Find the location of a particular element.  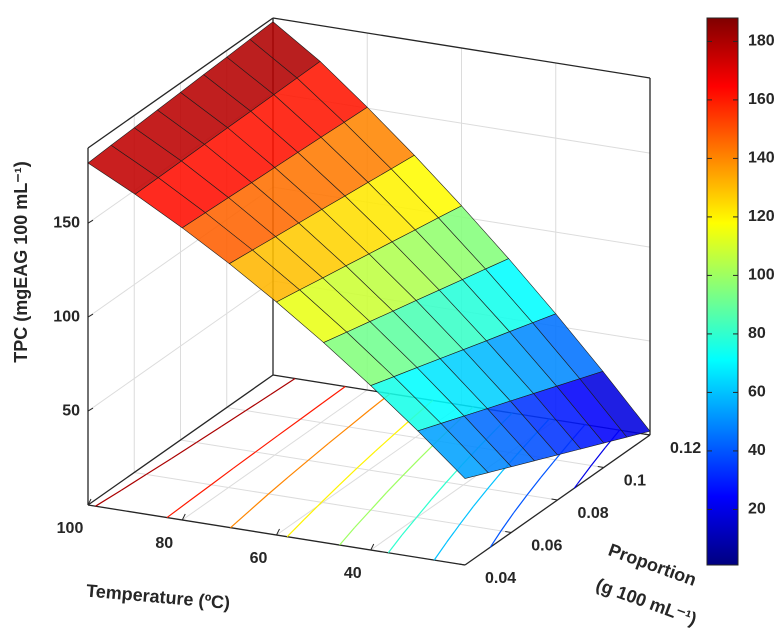

colorbar-tick-label: 180 is located at coordinates (761, 41).